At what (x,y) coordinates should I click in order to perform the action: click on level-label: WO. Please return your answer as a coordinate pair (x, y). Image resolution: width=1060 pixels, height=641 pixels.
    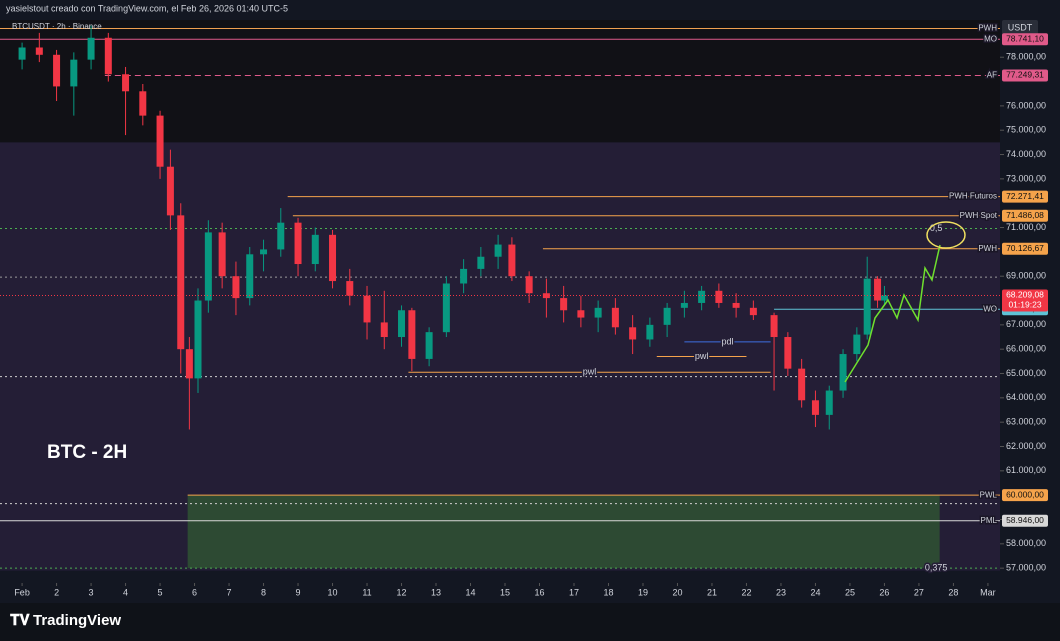
    Looking at the image, I should click on (990, 308).